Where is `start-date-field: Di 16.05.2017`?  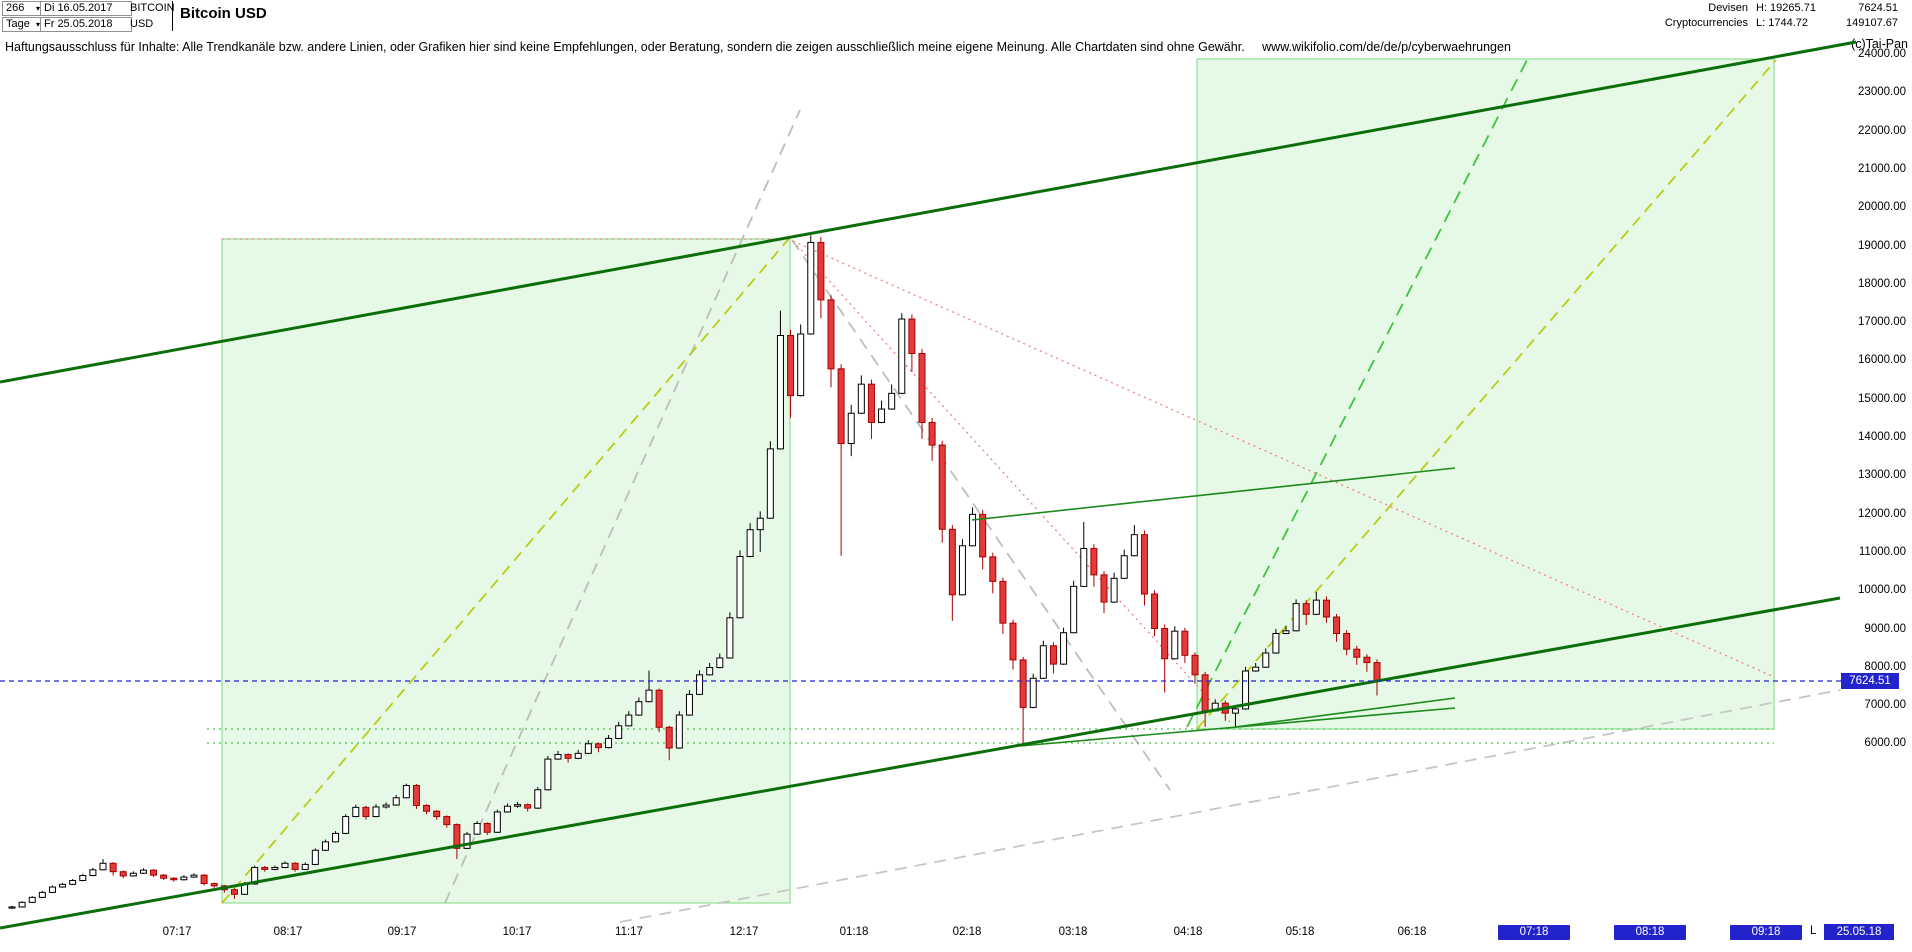
start-date-field: Di 16.05.2017 is located at coordinates (86, 8).